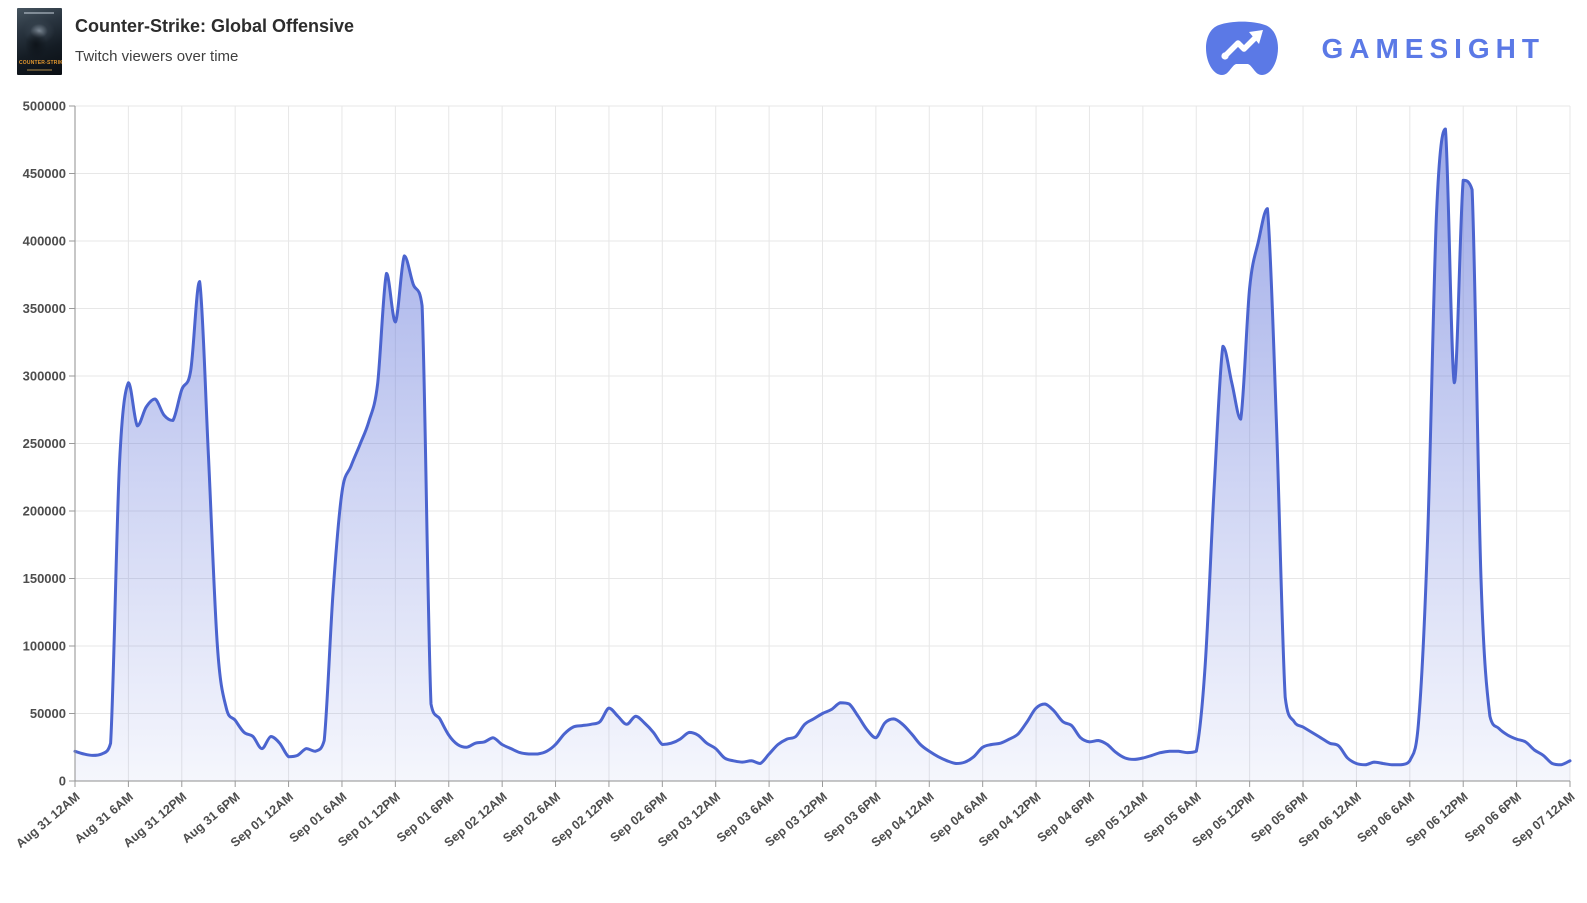 This screenshot has width=1587, height=903. What do you see at coordinates (44, 106) in the screenshot?
I see `y-tick-label: 500000` at bounding box center [44, 106].